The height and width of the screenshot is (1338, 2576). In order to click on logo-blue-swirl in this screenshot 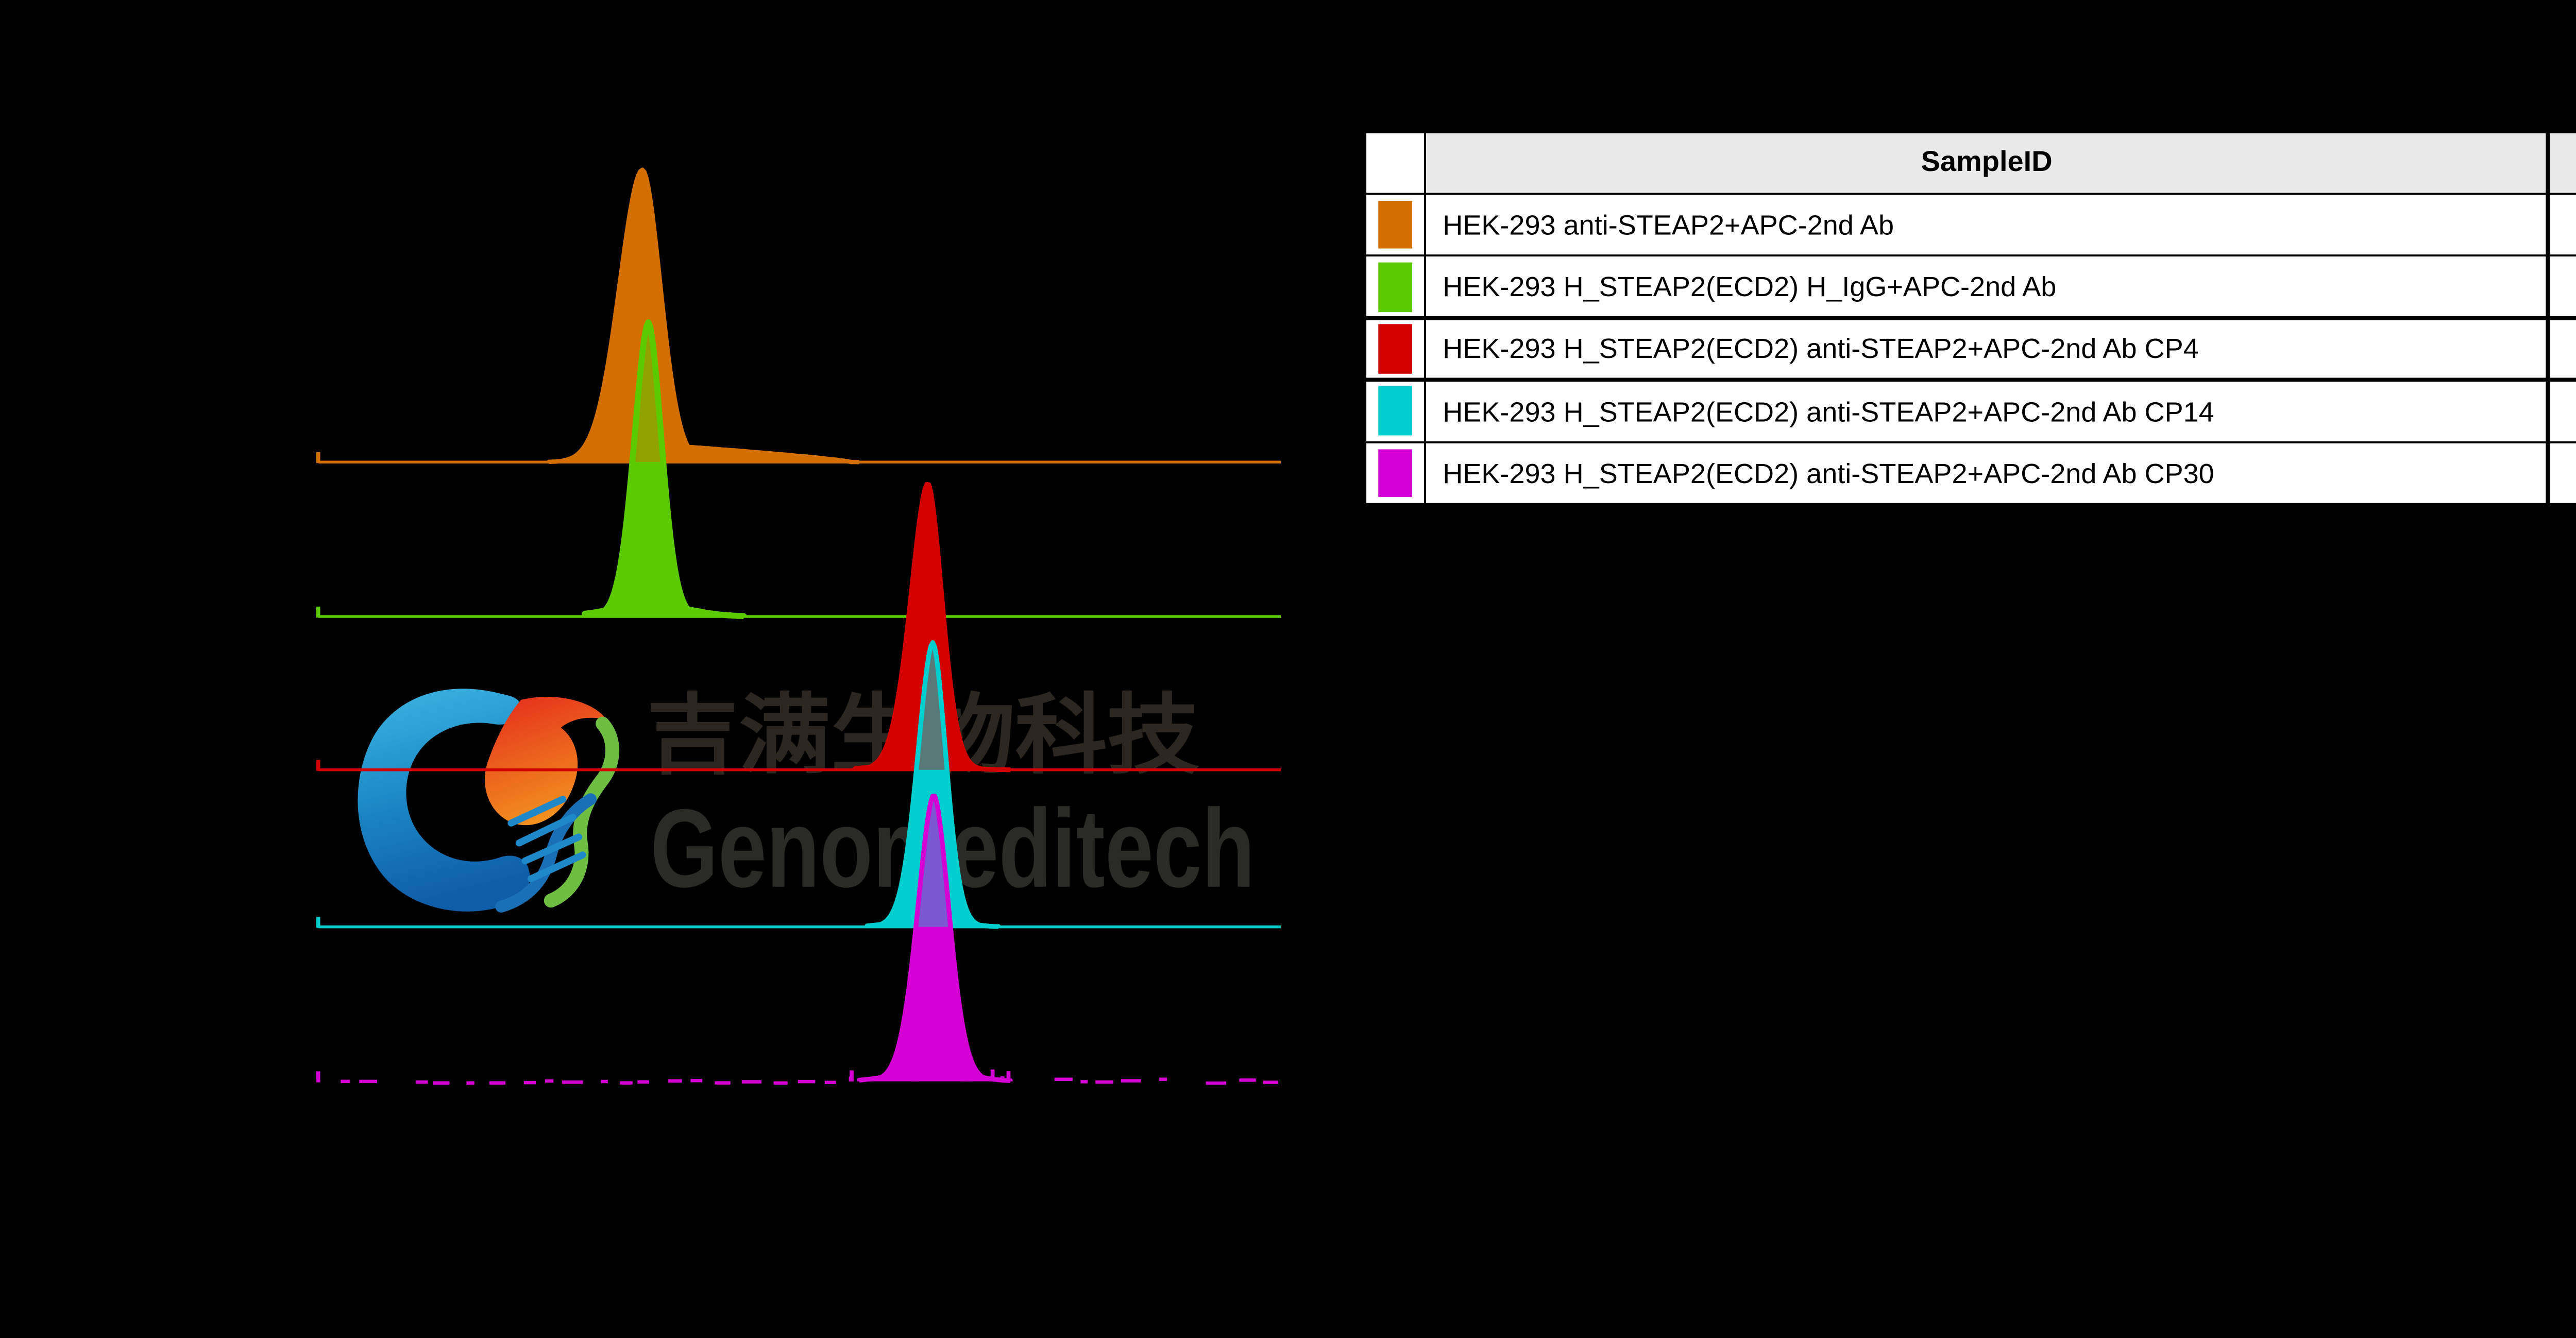, I will do `click(444, 800)`.